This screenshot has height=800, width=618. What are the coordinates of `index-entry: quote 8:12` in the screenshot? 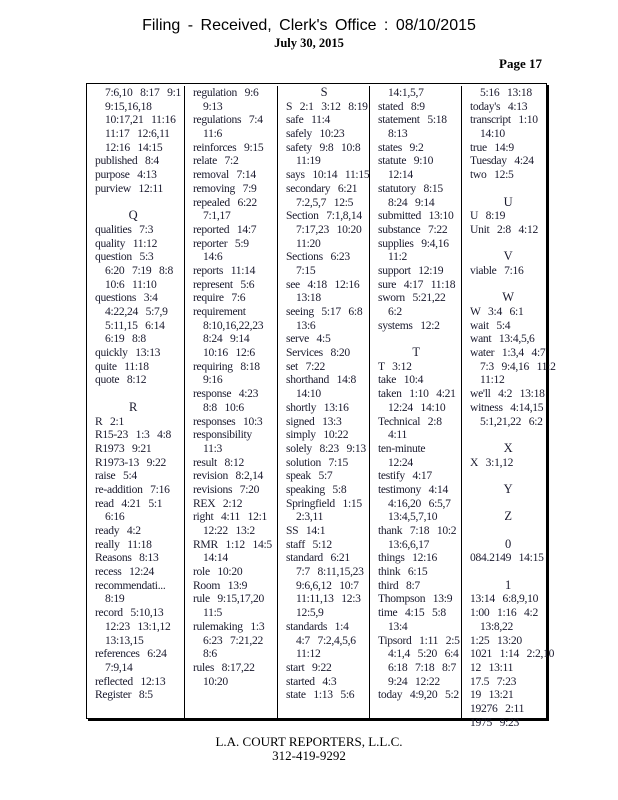 It's located at (121, 380).